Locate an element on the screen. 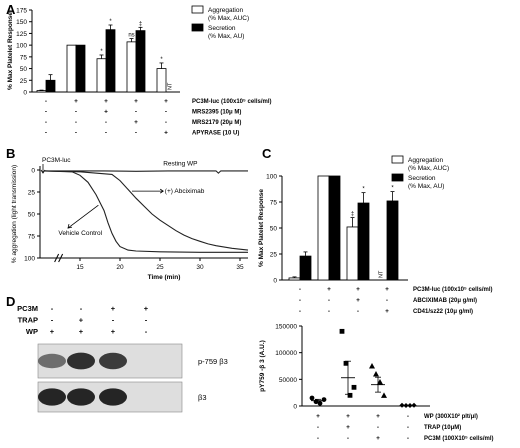 The width and height of the screenshot is (520, 448). panel-a-letter: A is located at coordinates (11, 9).